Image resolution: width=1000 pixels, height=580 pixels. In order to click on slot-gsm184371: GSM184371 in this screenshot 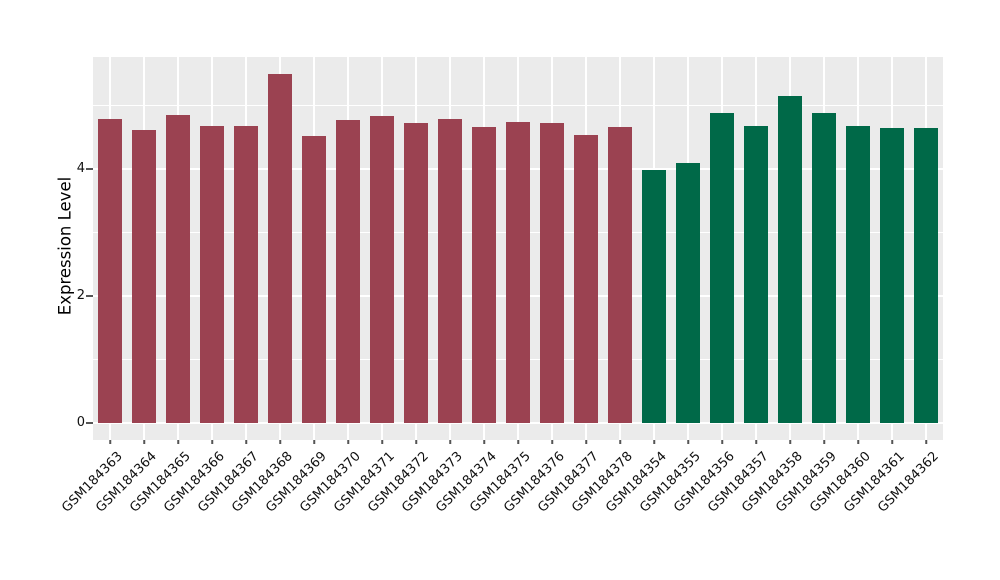, I will do `click(365, 286)`.